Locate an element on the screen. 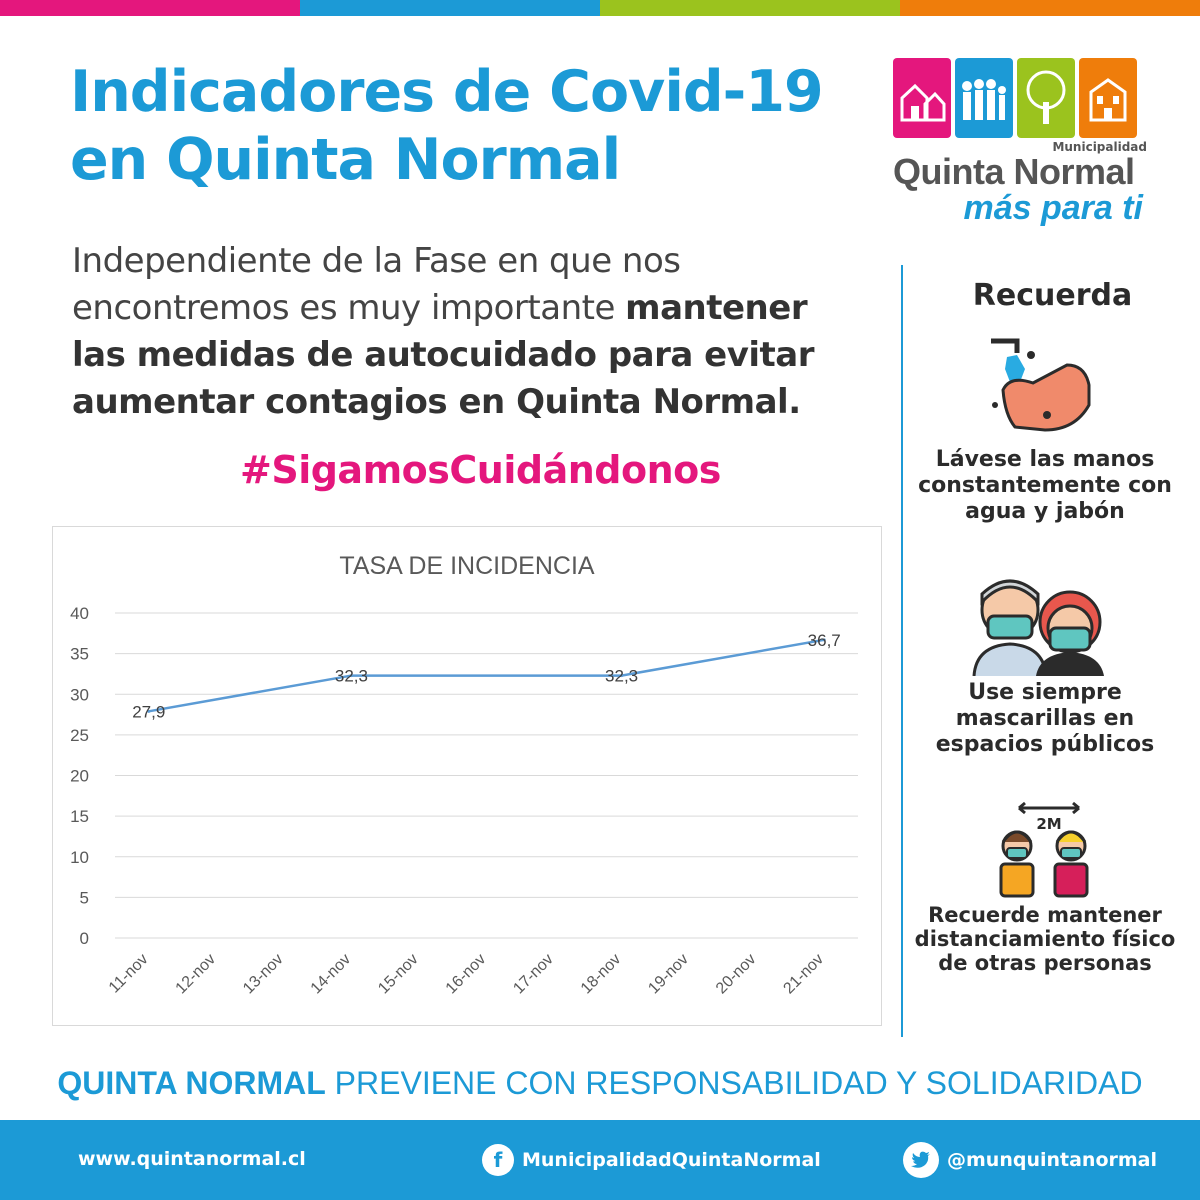  x-tick-label: 17-nov is located at coordinates (533, 974).